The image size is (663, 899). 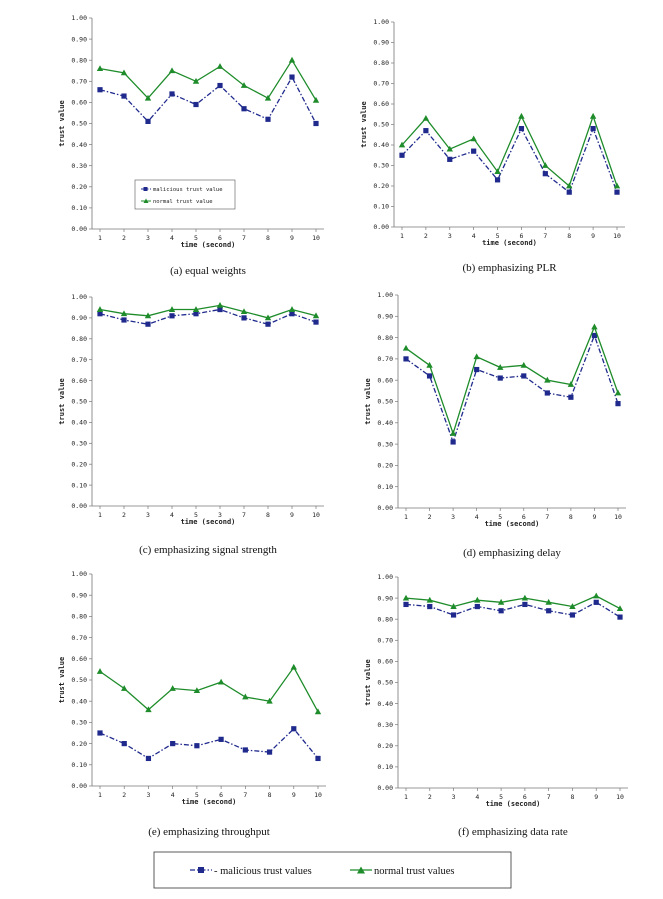 I want to click on y-tick-label: 1.00, so click(x=79, y=574).